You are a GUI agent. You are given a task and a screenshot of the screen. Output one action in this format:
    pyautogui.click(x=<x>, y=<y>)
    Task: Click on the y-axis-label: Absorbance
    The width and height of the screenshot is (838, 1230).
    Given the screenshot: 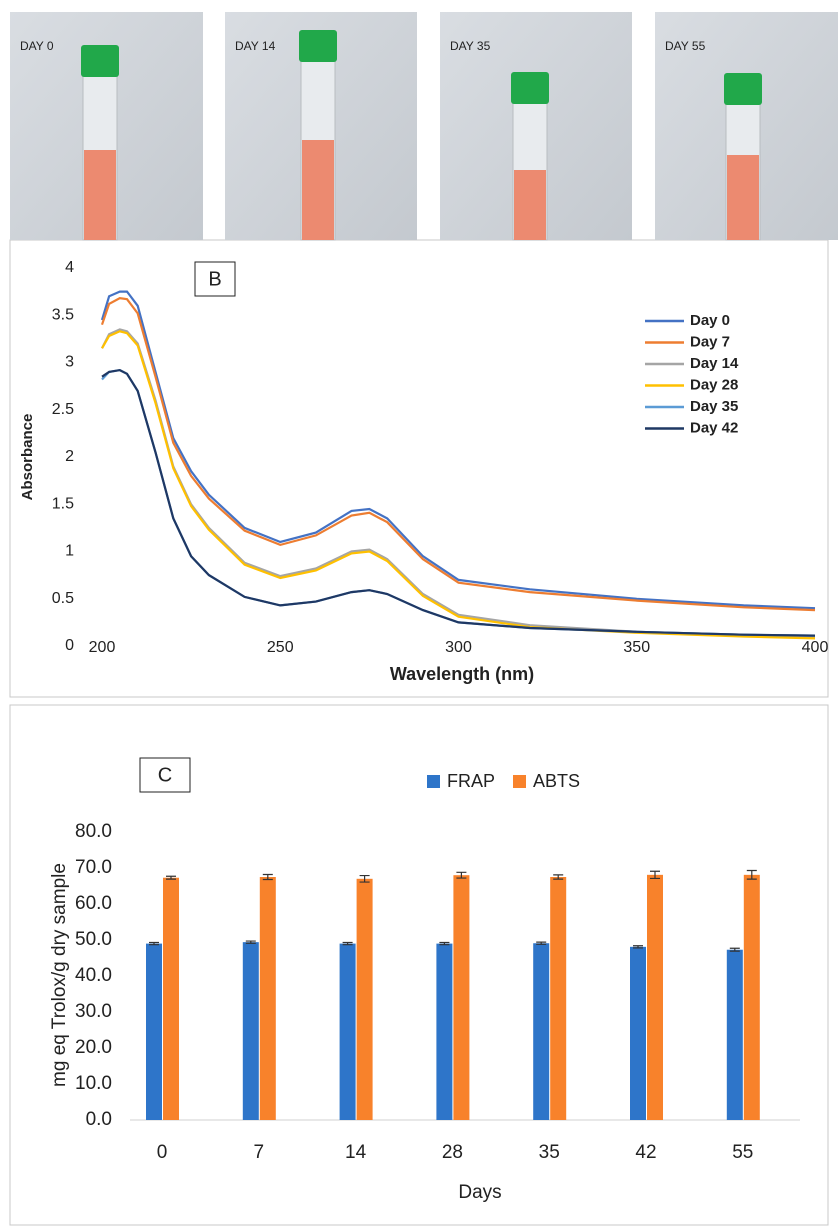 What is the action you would take?
    pyautogui.click(x=27, y=457)
    